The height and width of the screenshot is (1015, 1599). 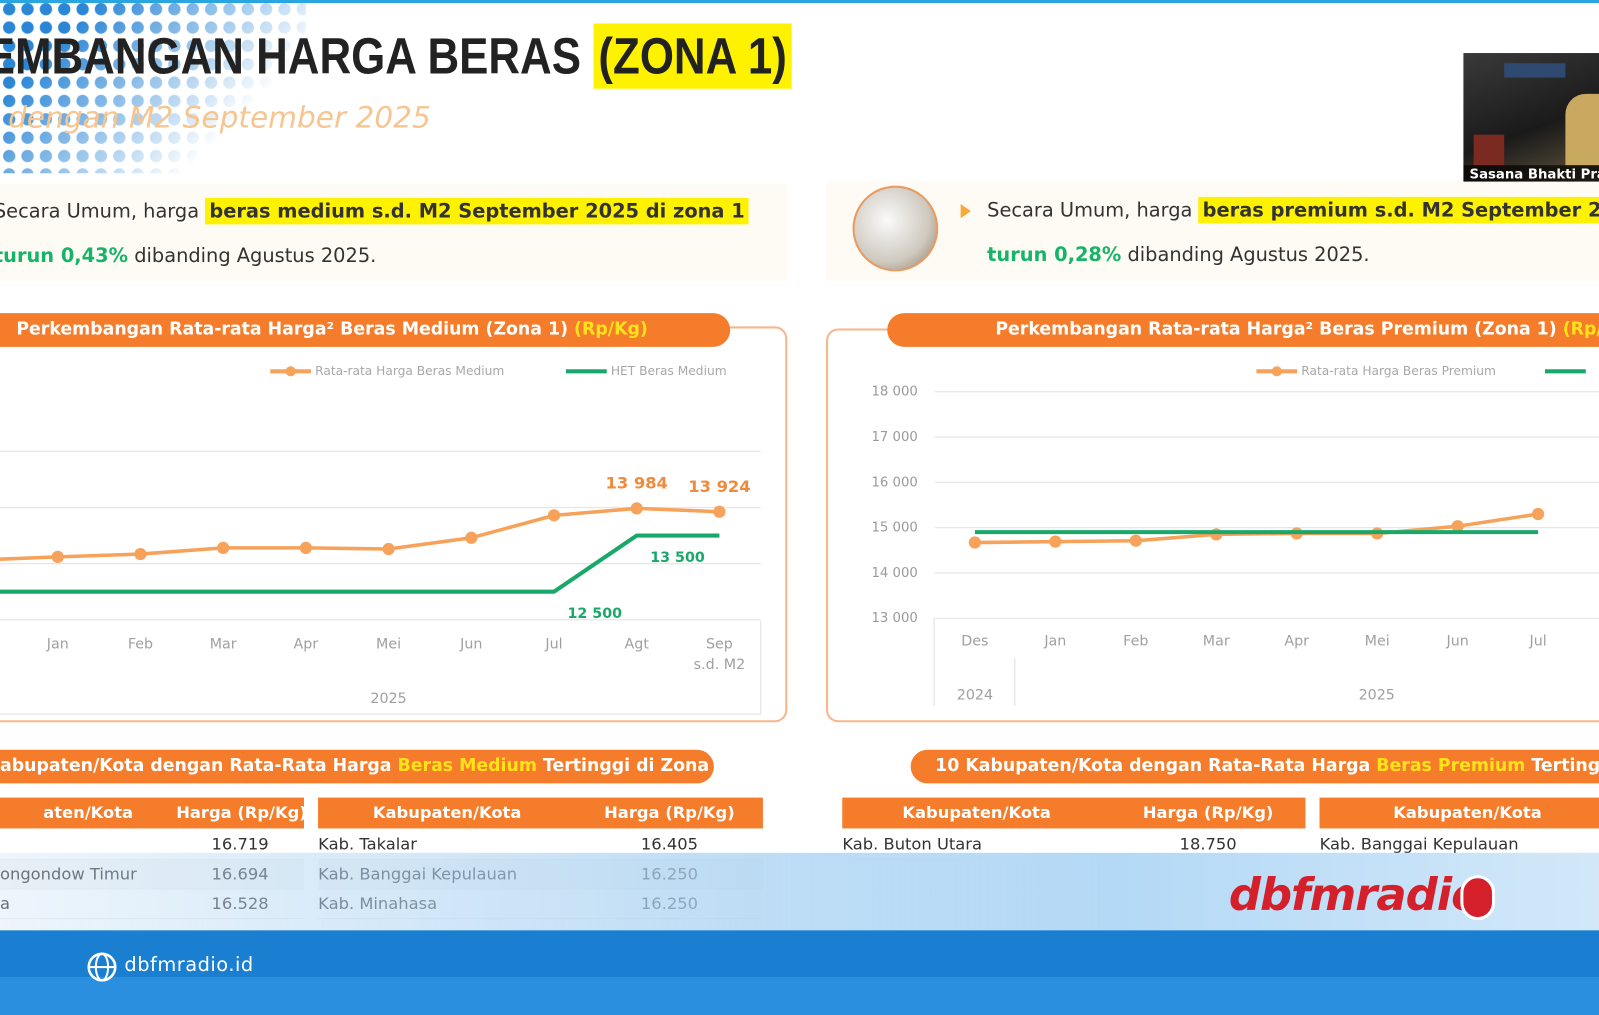 What do you see at coordinates (367, 844) in the screenshot?
I see `table-cell: Kab. Takalar` at bounding box center [367, 844].